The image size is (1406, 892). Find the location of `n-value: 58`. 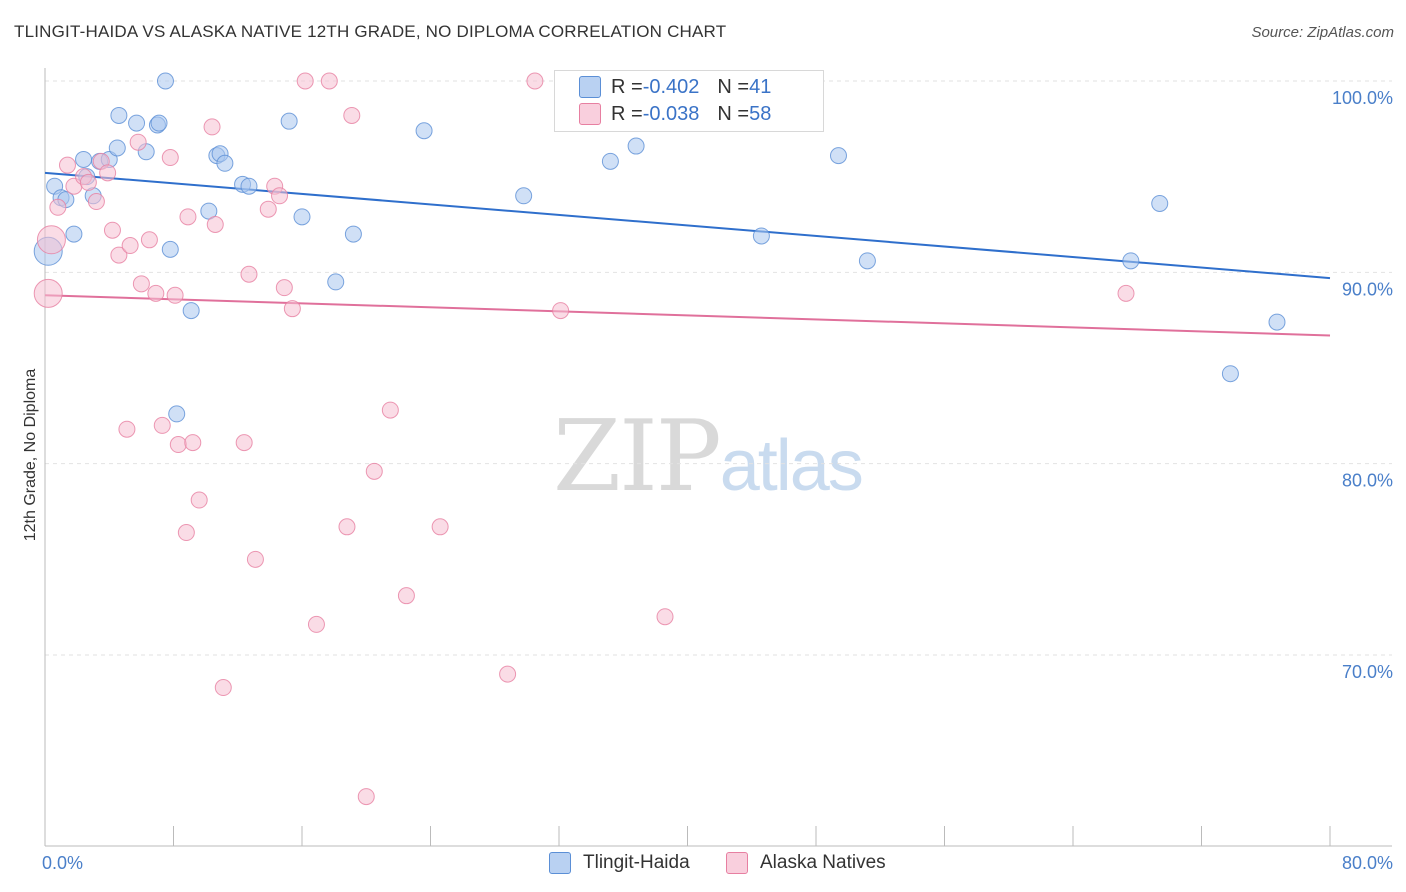

n-value: 58 is located at coordinates (760, 113).